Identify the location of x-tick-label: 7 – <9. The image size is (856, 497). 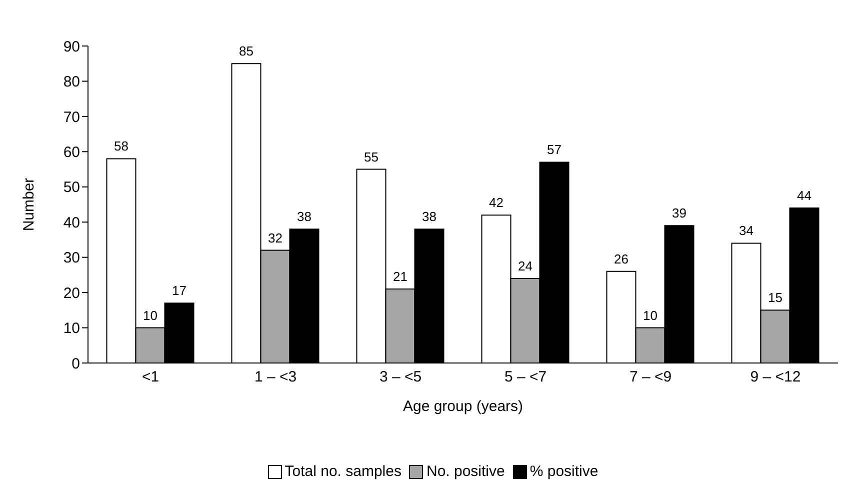
(650, 377).